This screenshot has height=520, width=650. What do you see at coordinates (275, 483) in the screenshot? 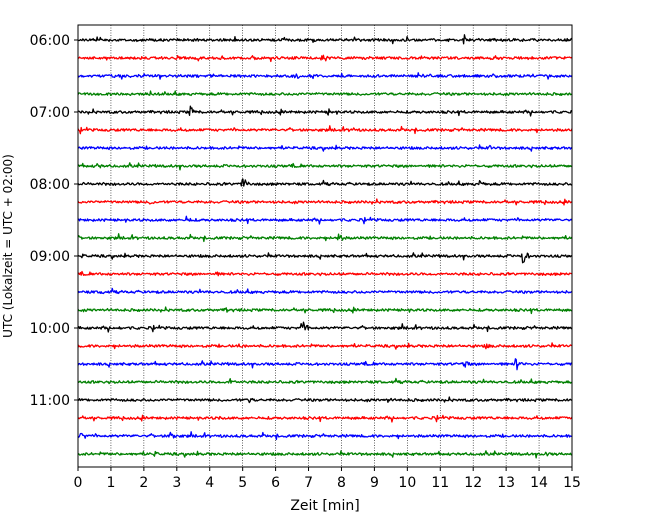
I see `x-tick-label: 6` at bounding box center [275, 483].